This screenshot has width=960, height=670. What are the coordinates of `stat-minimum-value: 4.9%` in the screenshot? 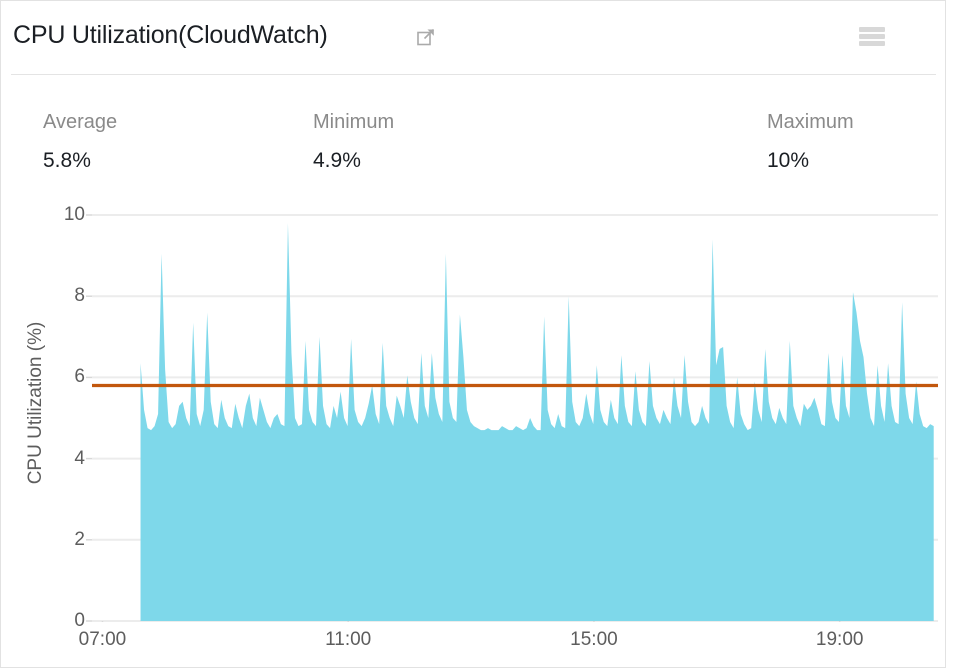 It's located at (337, 160).